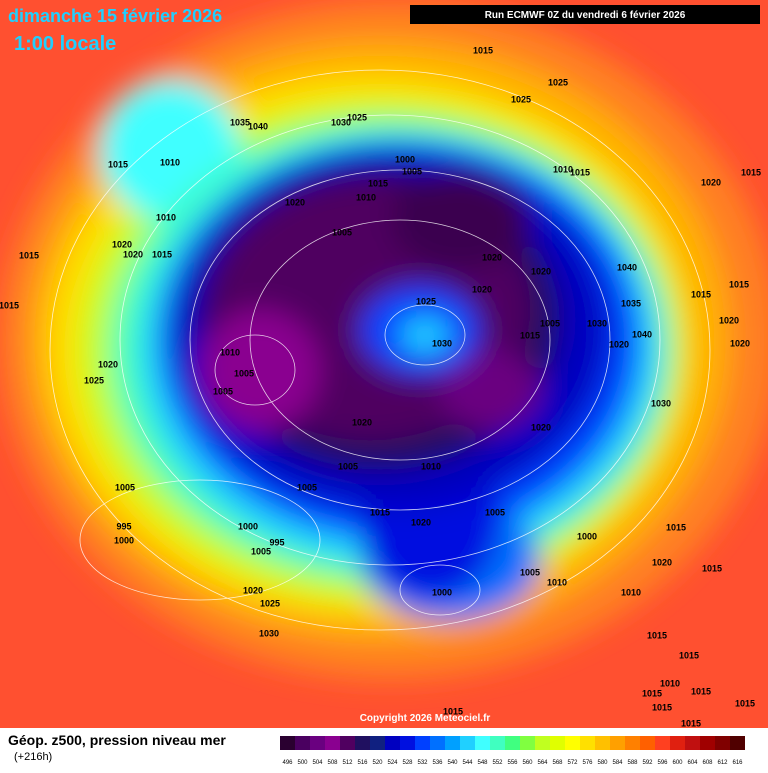 The height and width of the screenshot is (773, 768). I want to click on scale-label: 520, so click(377, 763).